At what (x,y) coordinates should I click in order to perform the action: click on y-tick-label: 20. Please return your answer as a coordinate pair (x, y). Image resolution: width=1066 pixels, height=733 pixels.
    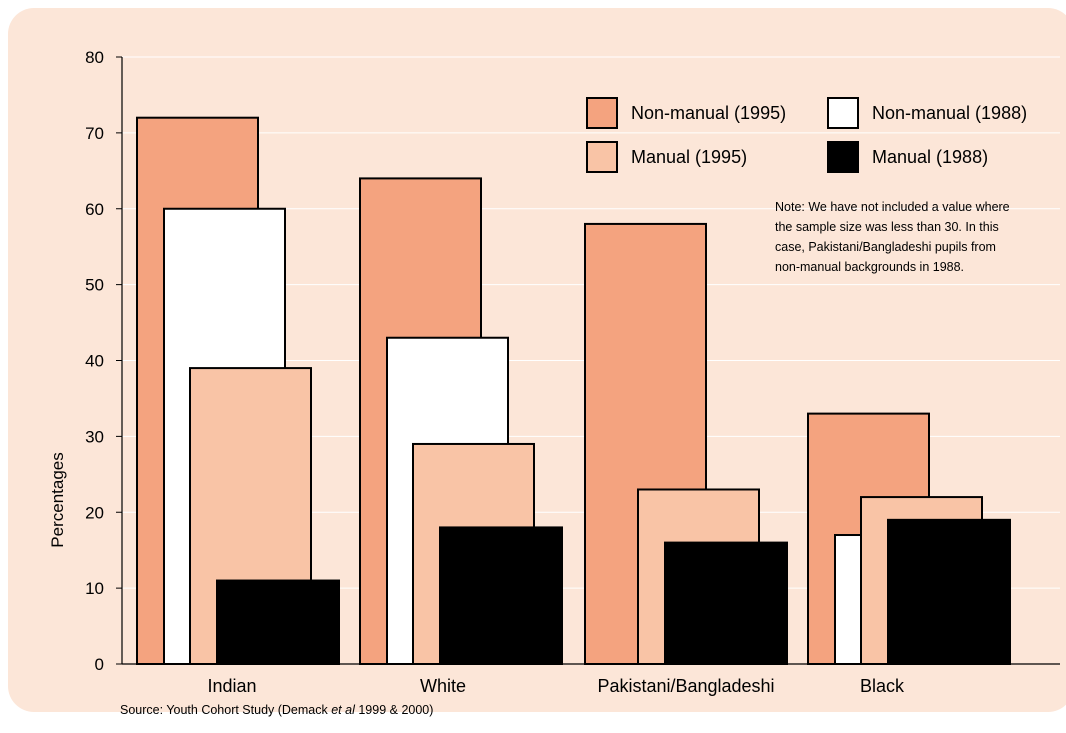
    Looking at the image, I should click on (94, 512).